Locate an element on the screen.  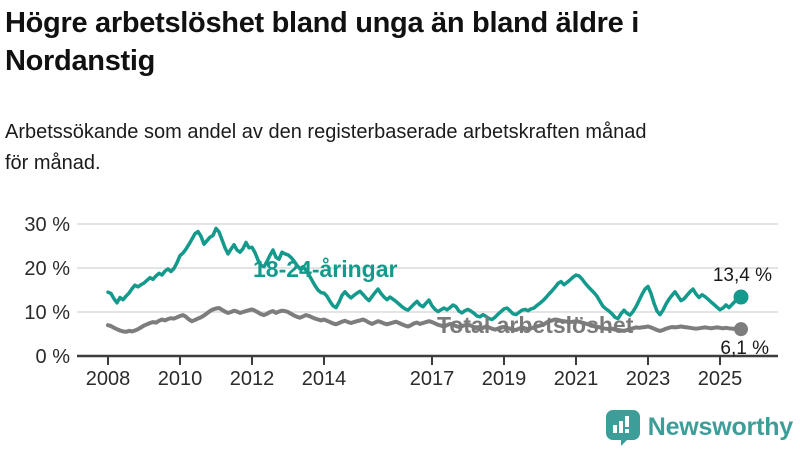
x-tick-label-2019: 2019 is located at coordinates (504, 379).